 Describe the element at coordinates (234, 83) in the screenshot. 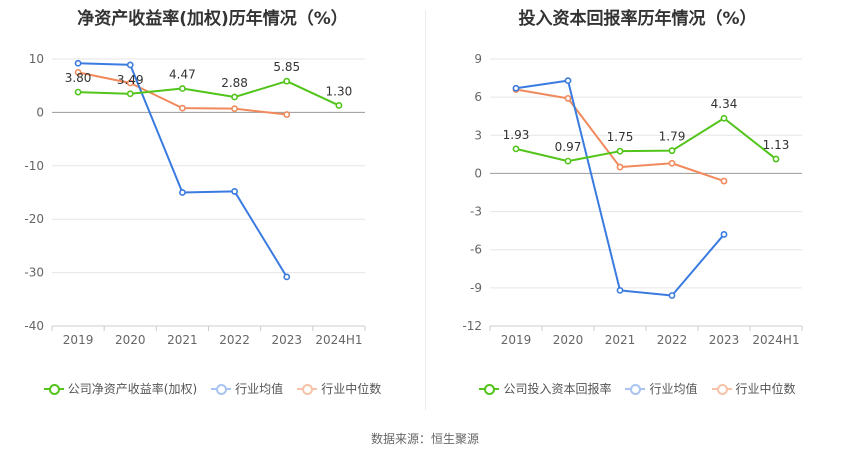

I see `data-label: 2.88` at that location.